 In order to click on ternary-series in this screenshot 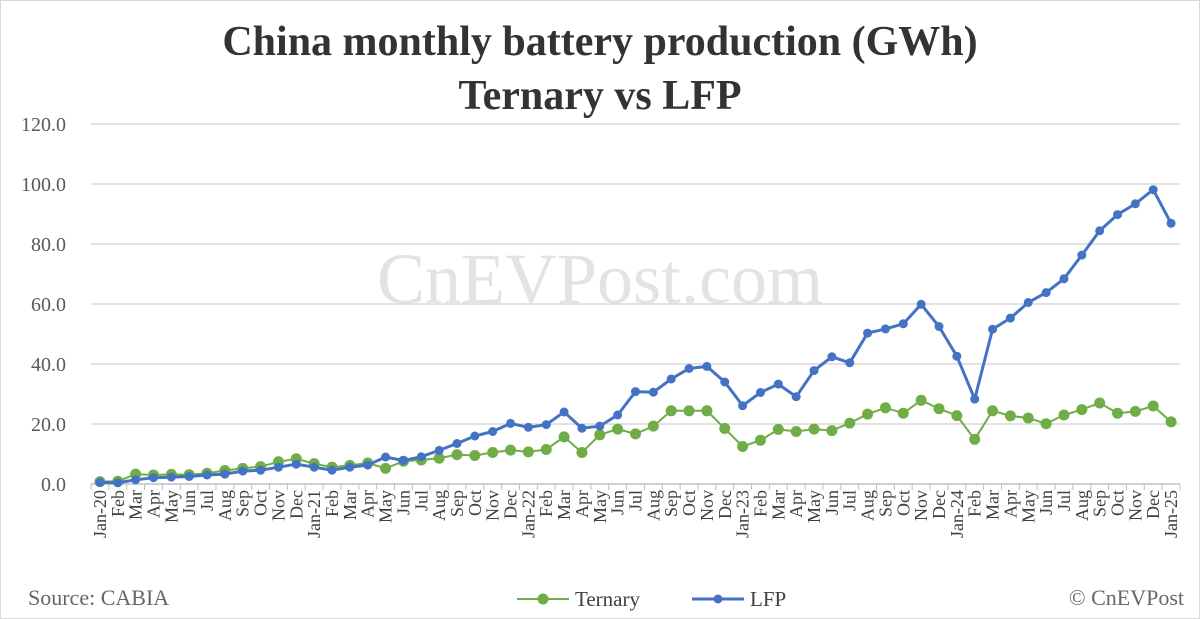, I will do `click(635, 441)`.